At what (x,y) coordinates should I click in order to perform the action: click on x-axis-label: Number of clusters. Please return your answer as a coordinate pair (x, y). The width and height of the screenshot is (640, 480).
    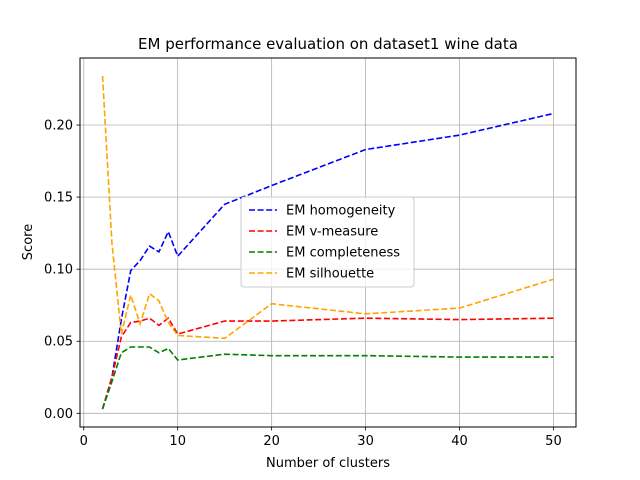
    Looking at the image, I should click on (328, 463).